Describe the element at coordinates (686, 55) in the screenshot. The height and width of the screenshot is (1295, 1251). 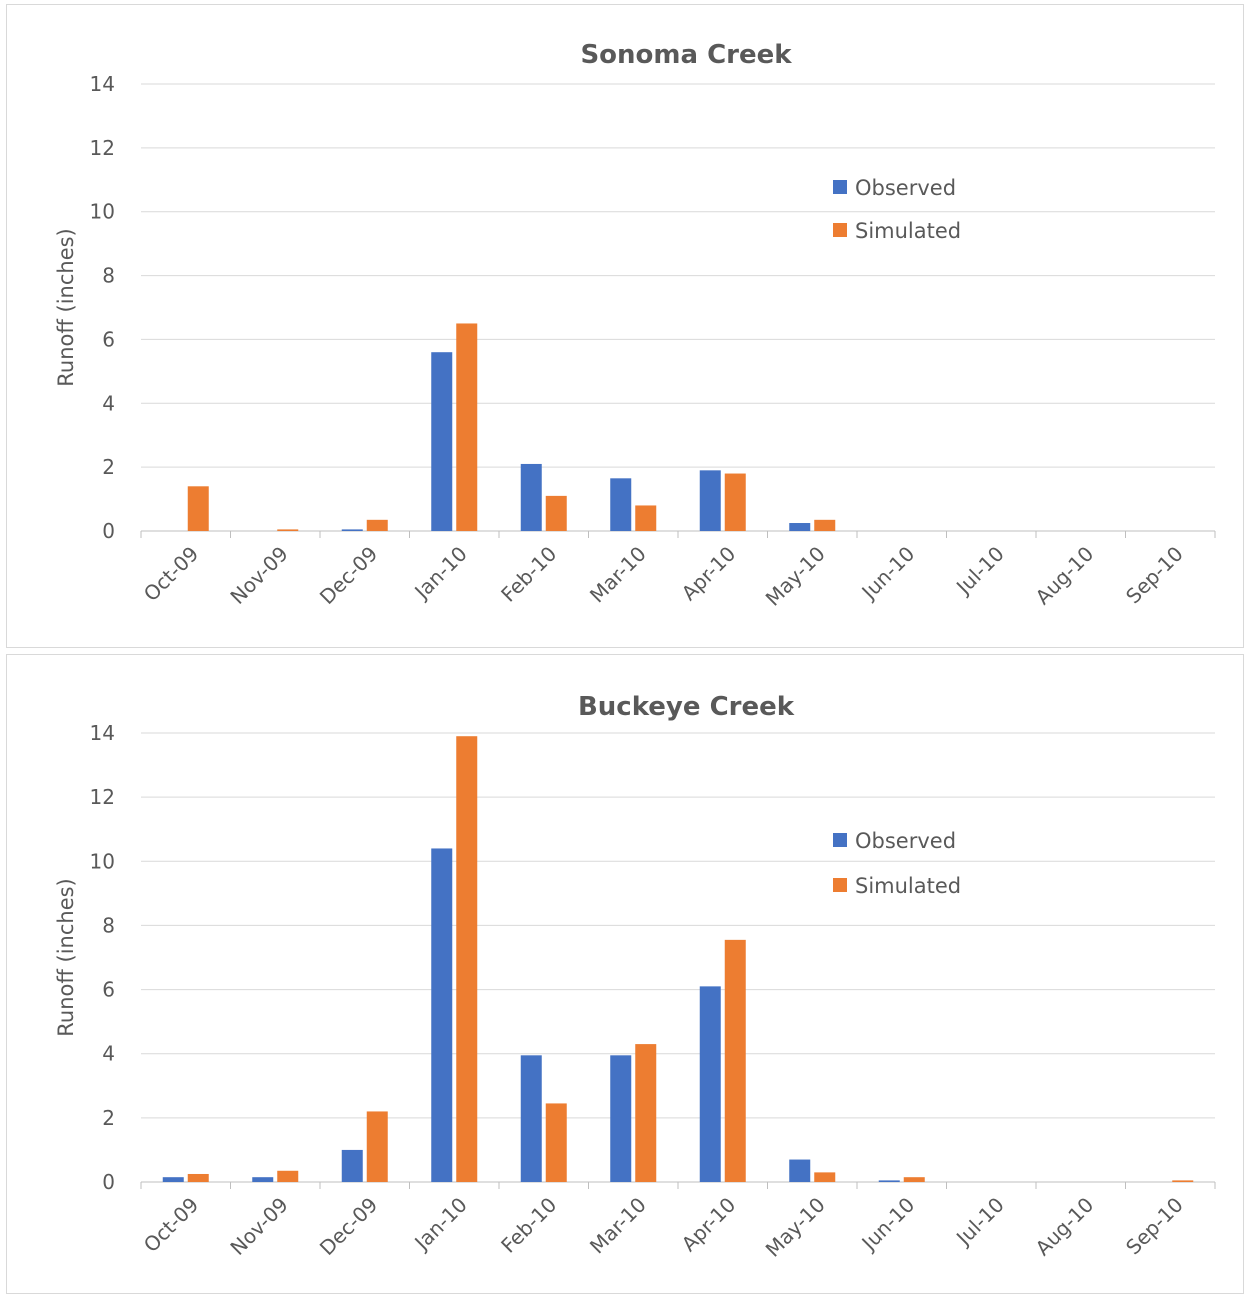
I see `chart-title: Sonoma Creek` at that location.